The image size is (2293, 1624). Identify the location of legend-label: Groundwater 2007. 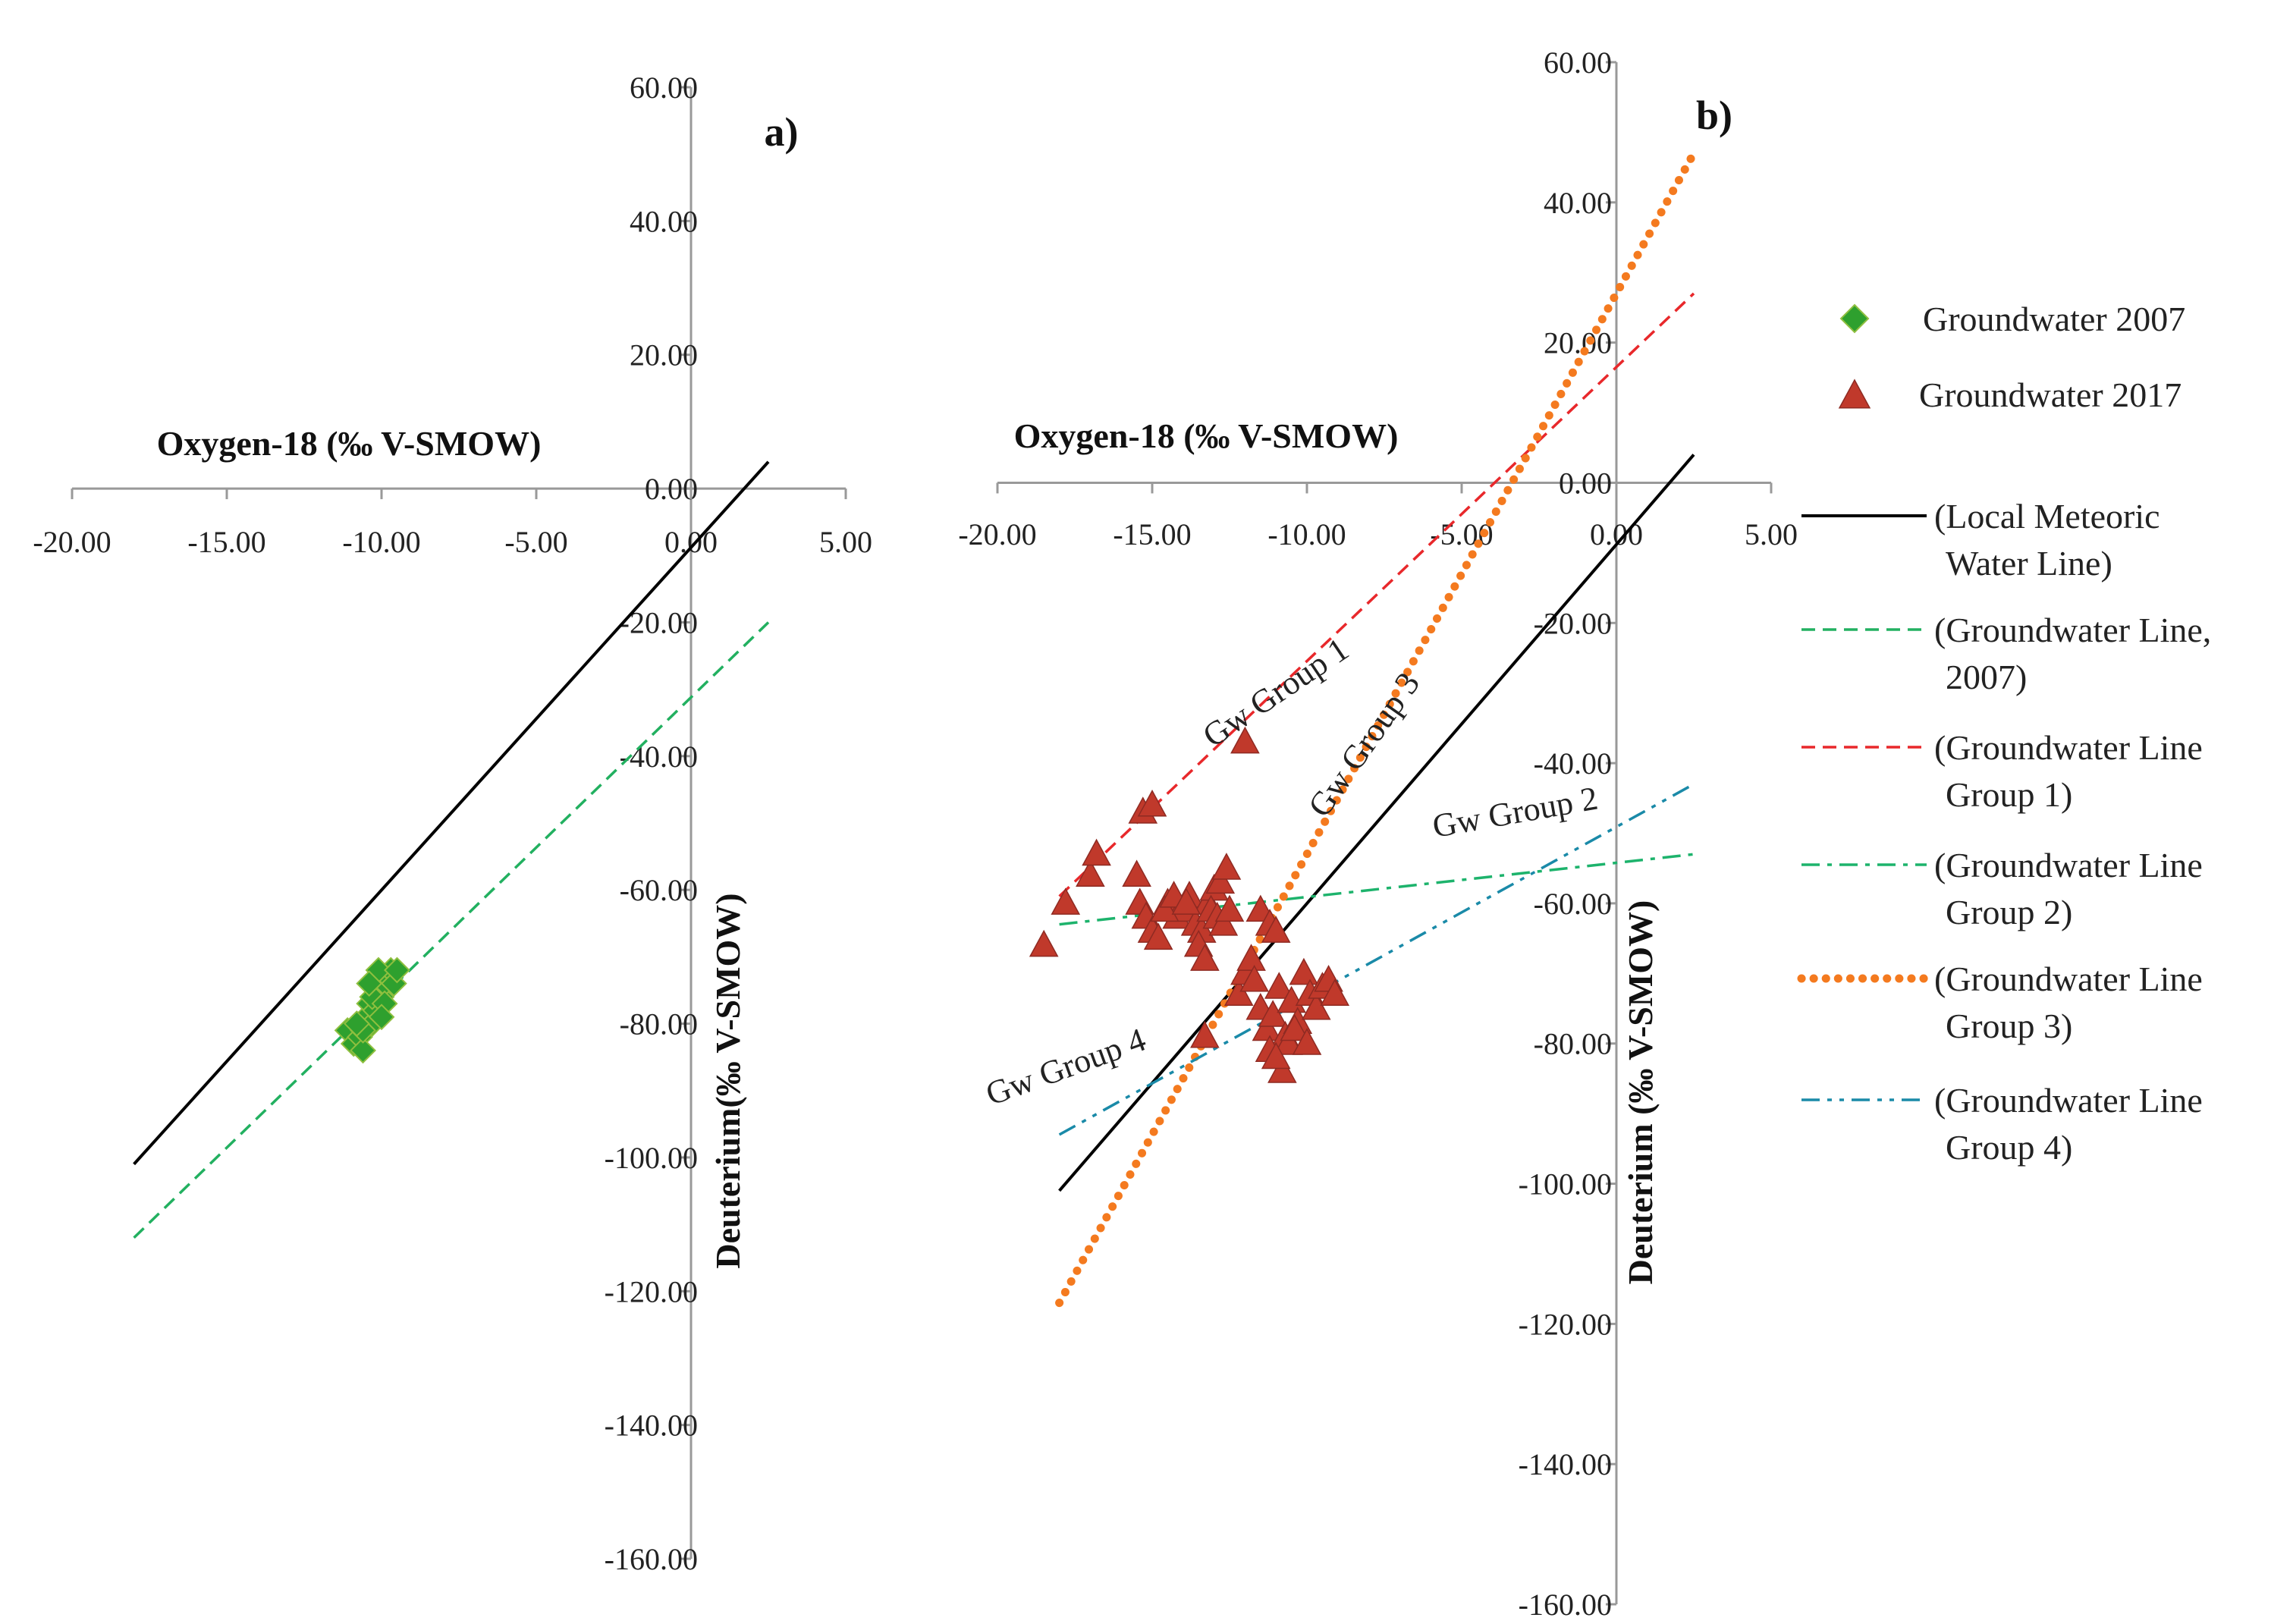
(2054, 319).